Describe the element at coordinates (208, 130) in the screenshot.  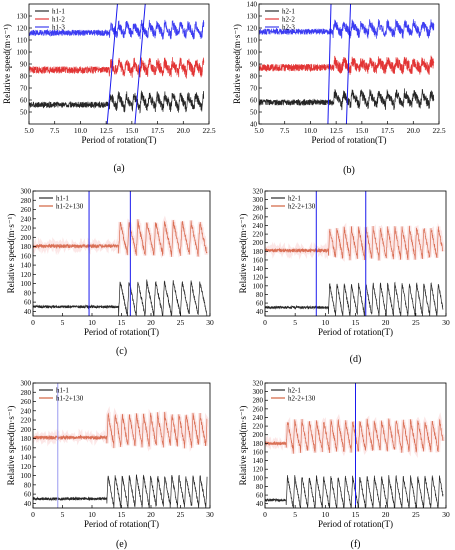
I see `x-tick-label: 22.5` at that location.